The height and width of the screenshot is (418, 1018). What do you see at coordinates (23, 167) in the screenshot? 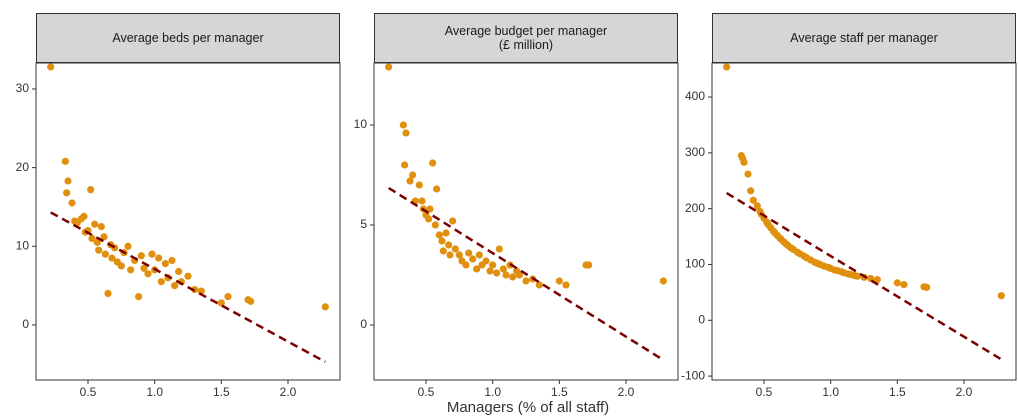
I see `y-tick-label: 20` at bounding box center [23, 167].